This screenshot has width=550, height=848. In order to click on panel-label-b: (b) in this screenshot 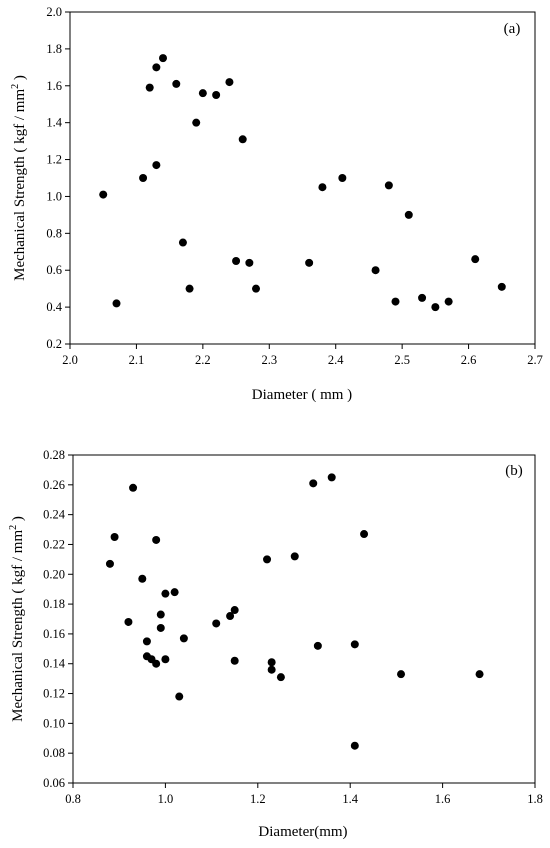, I will do `click(514, 471)`.